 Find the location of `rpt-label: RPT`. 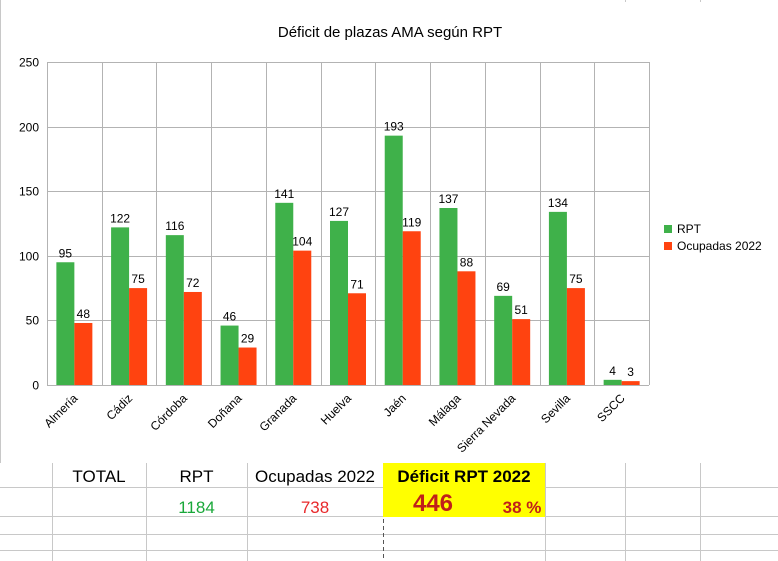

rpt-label: RPT is located at coordinates (196, 476).